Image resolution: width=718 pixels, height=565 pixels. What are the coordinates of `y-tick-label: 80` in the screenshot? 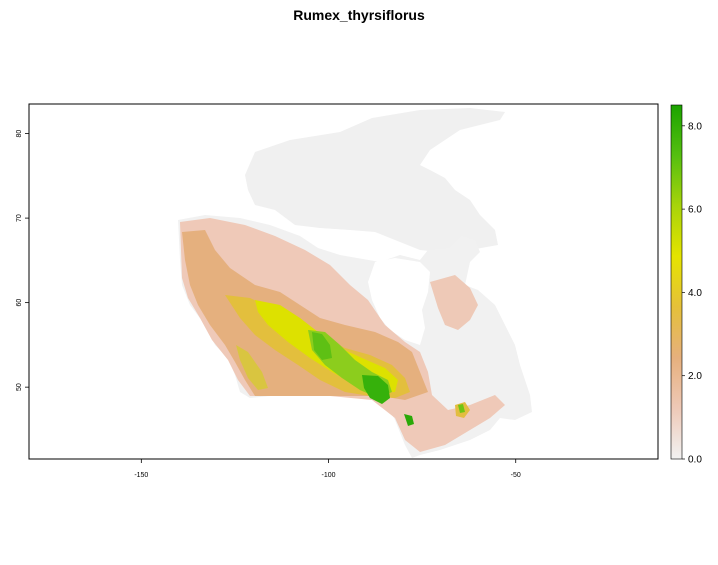 It's located at (19, 134).